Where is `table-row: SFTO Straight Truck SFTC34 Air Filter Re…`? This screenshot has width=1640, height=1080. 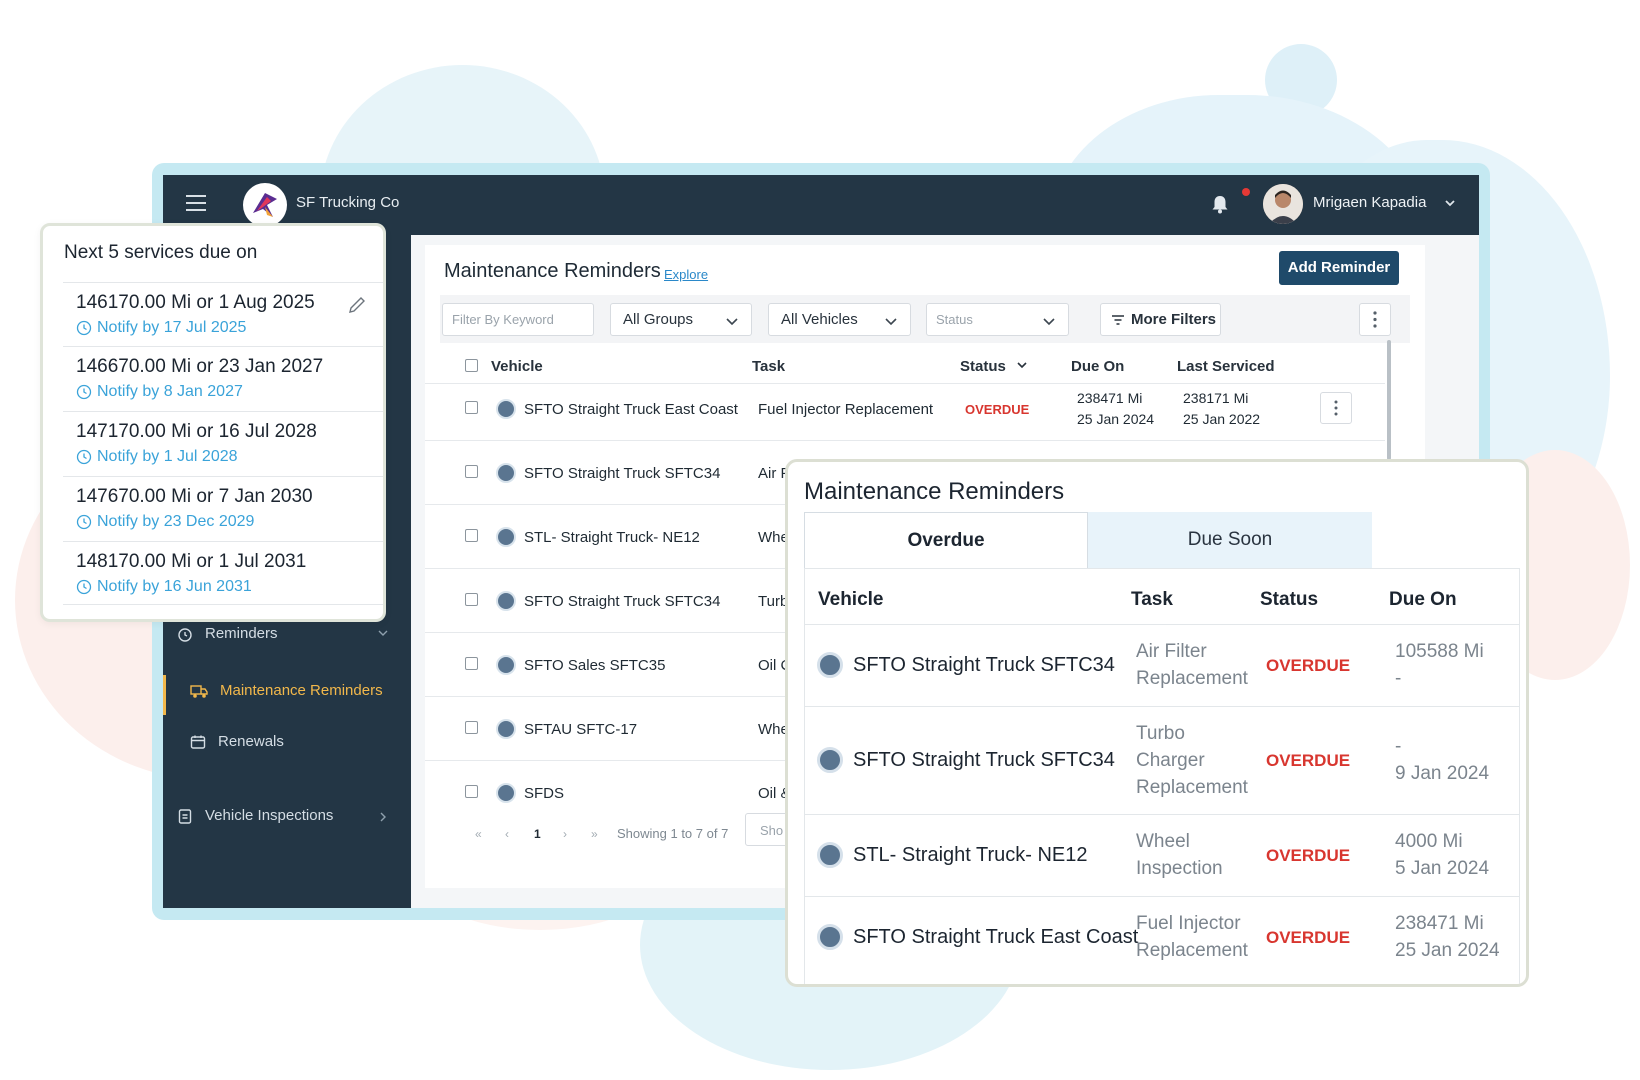 table-row: SFTO Straight Truck SFTC34 Air Filter Re… is located at coordinates (1162, 665).